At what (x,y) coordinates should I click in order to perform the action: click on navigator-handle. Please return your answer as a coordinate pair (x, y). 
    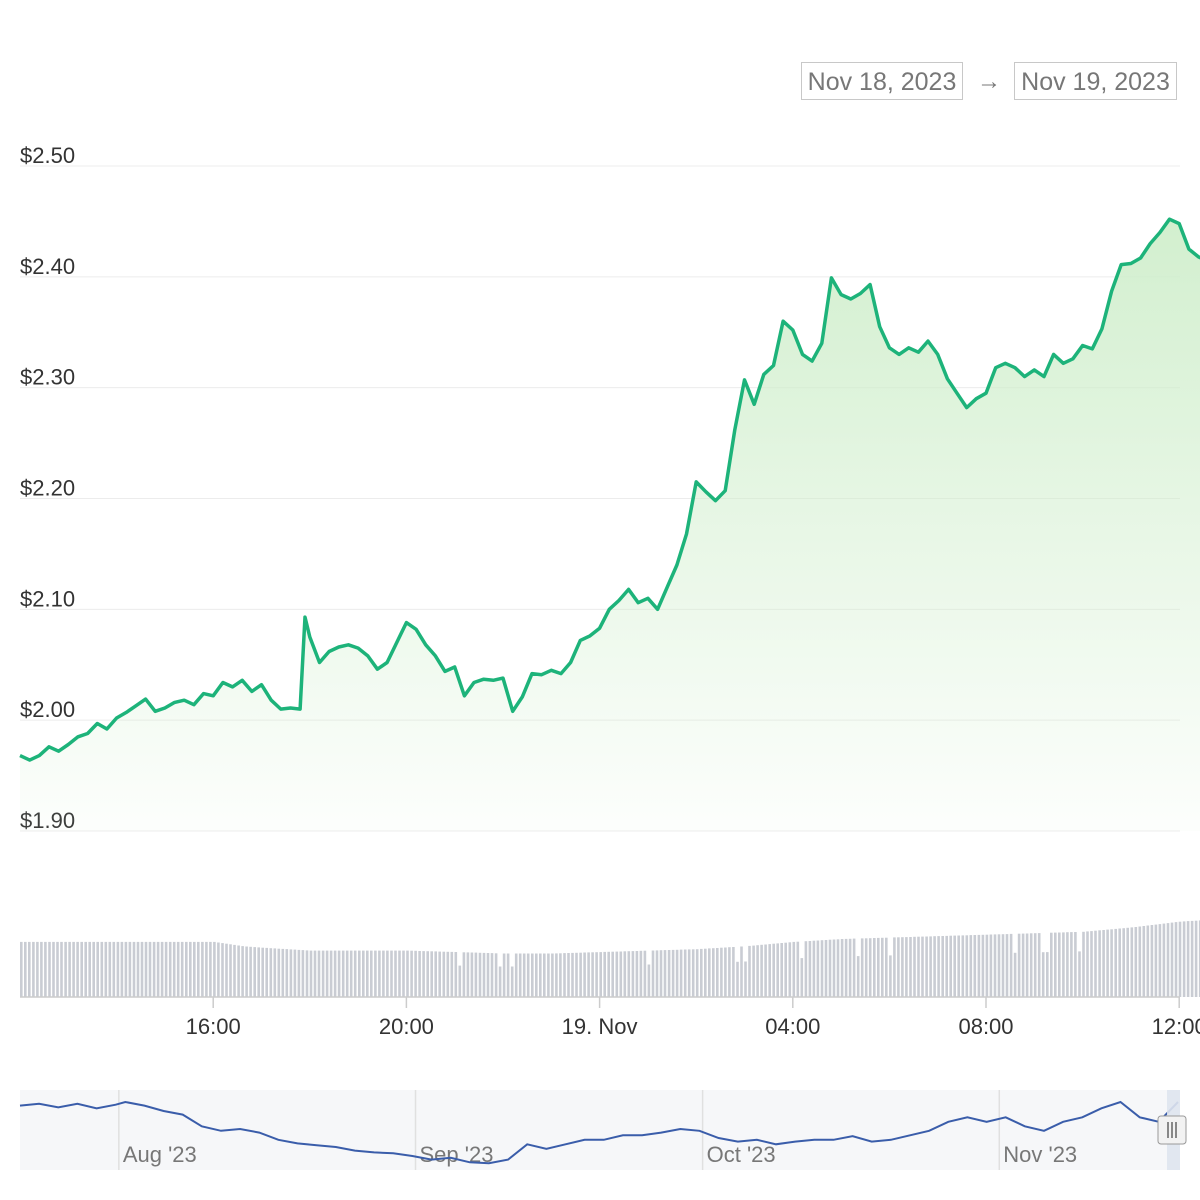
    Looking at the image, I should click on (1172, 1130).